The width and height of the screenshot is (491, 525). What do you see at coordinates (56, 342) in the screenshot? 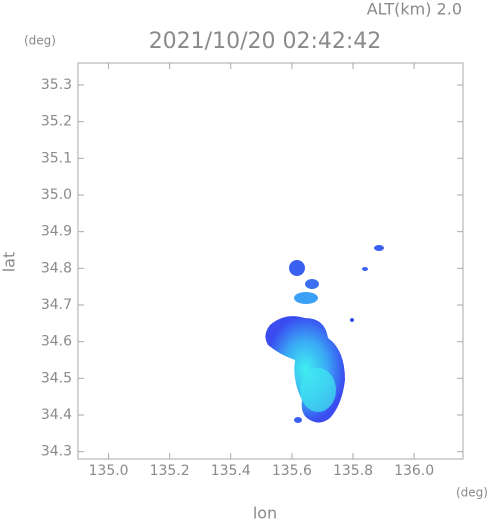
I see `y-tick-label: 34.6` at bounding box center [56, 342].